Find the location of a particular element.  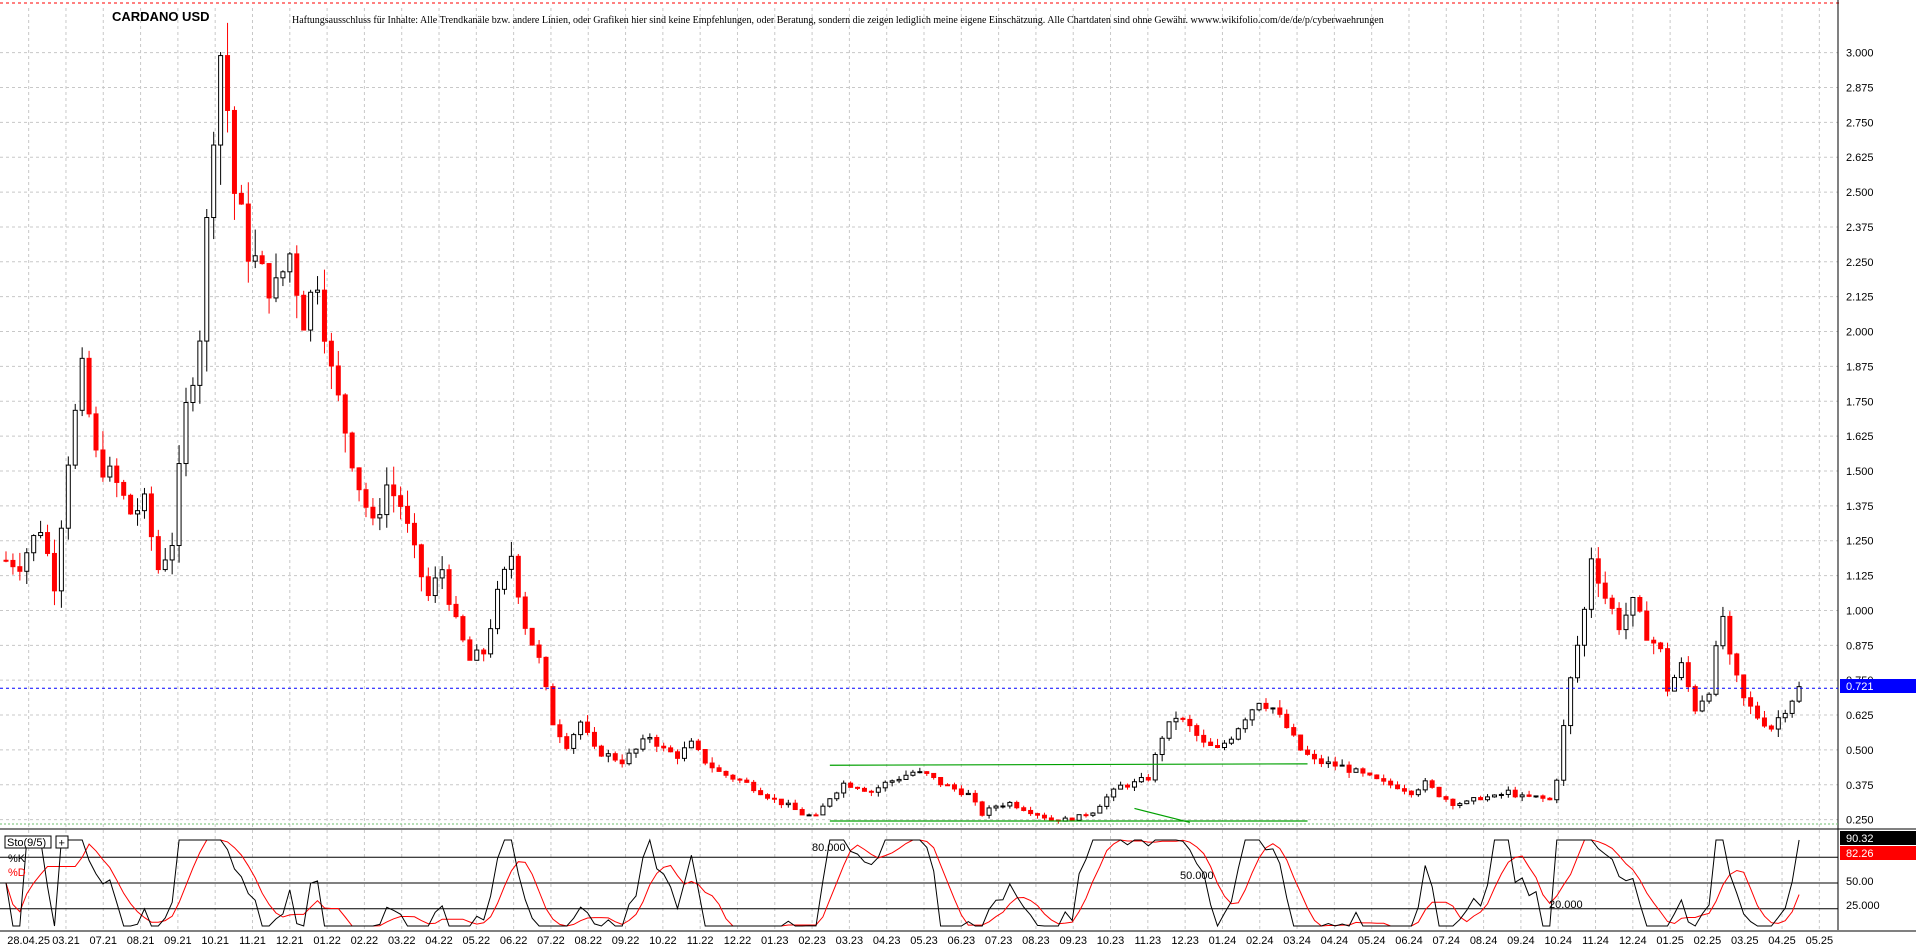

x-tick-label: 09.21 is located at coordinates (178, 941).